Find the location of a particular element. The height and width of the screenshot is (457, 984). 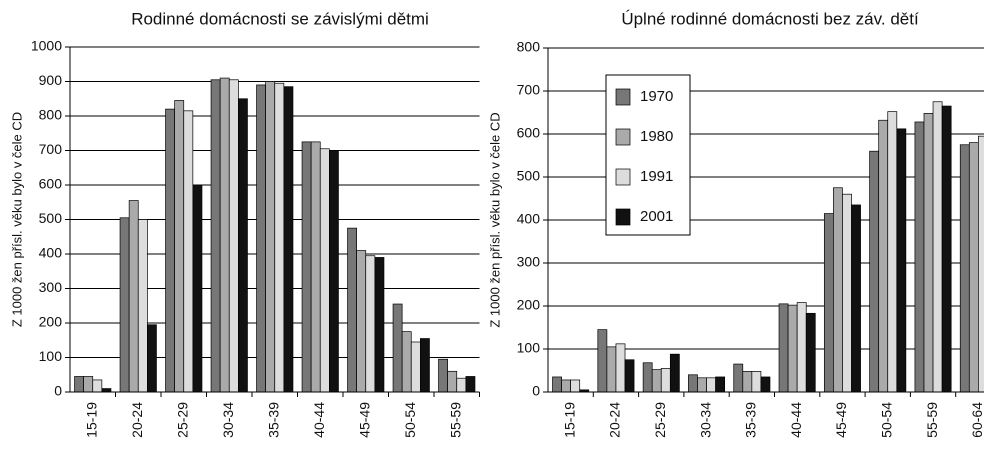

x-tick-label: 20-24 is located at coordinates (137, 420).